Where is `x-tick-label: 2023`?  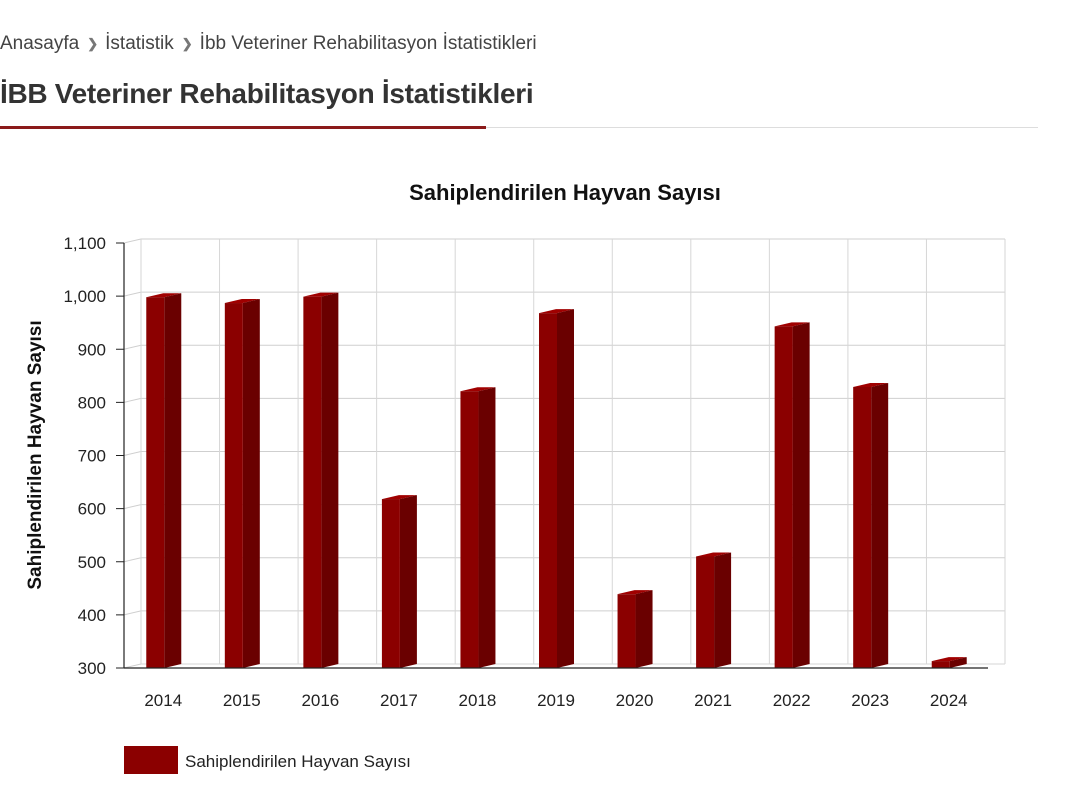
x-tick-label: 2023 is located at coordinates (870, 700).